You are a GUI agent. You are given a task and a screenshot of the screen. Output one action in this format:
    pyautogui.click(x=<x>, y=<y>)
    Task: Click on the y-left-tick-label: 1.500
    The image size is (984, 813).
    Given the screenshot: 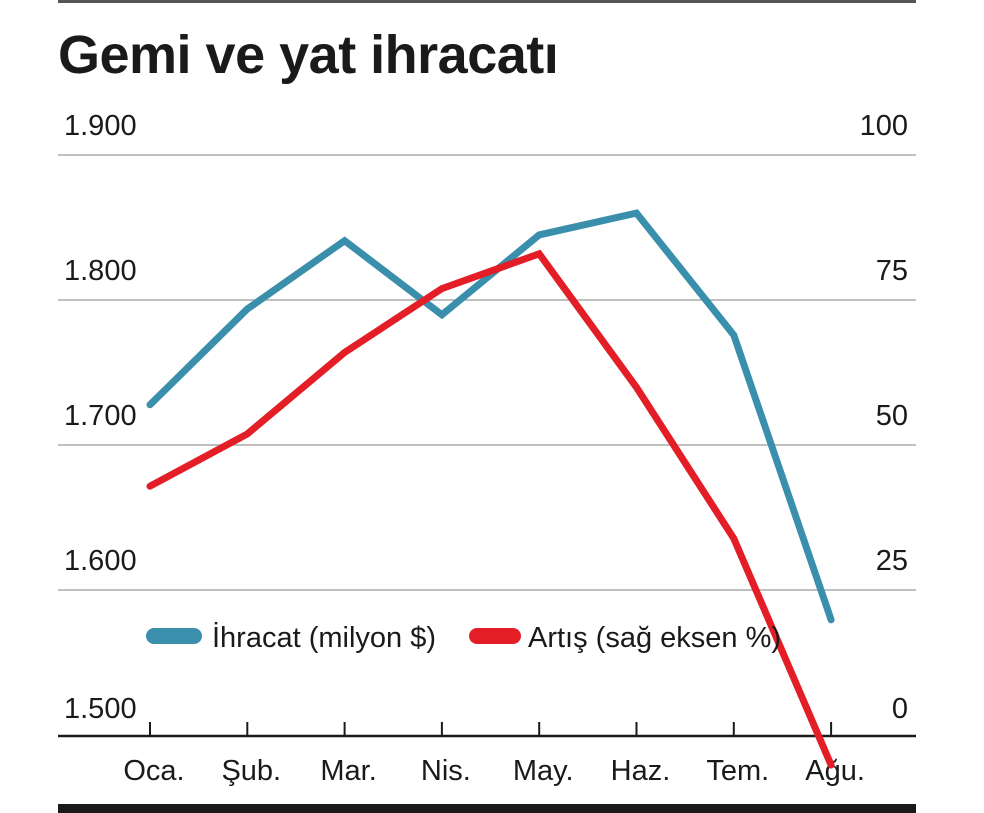 What is the action you would take?
    pyautogui.click(x=100, y=709)
    